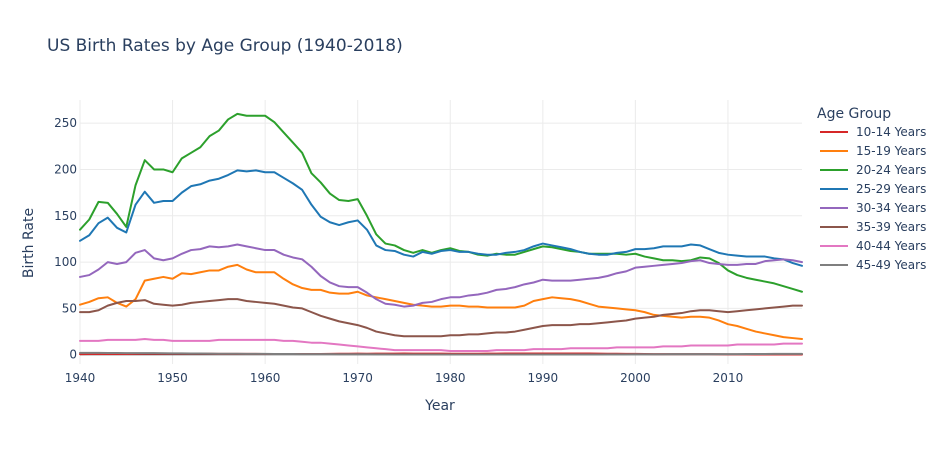 The width and height of the screenshot is (945, 450). What do you see at coordinates (441, 275) in the screenshot?
I see `series-line-30-34-years` at bounding box center [441, 275].